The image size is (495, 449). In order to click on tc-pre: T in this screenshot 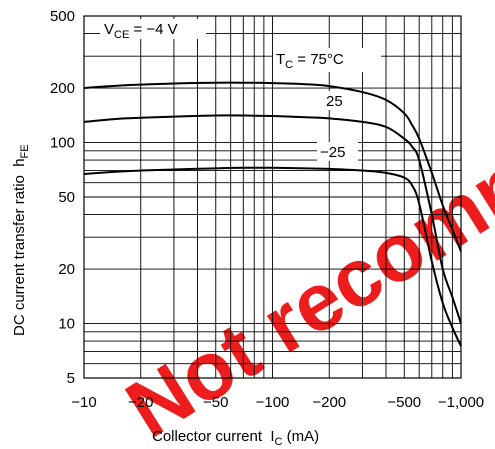, I will do `click(280, 59)`.